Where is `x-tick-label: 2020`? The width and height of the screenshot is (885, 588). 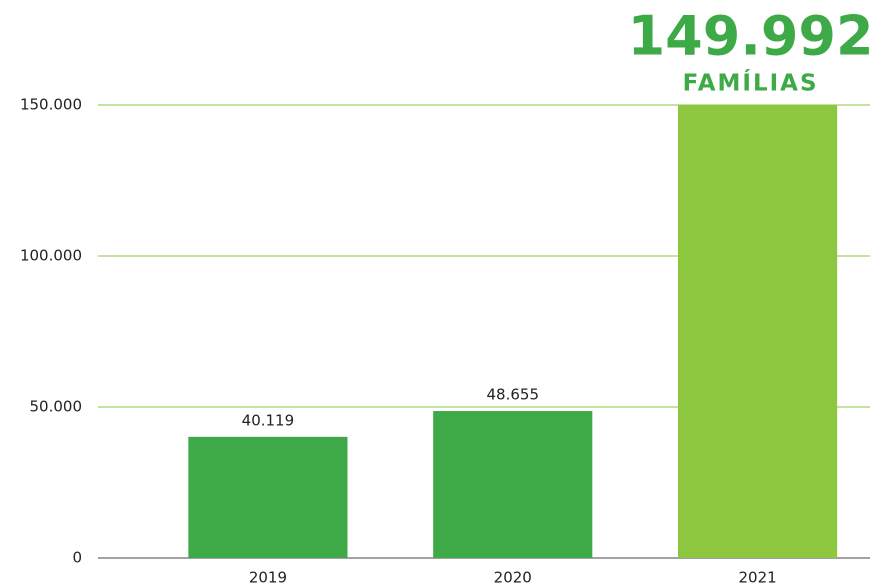 x-tick-label: 2020 is located at coordinates (513, 578).